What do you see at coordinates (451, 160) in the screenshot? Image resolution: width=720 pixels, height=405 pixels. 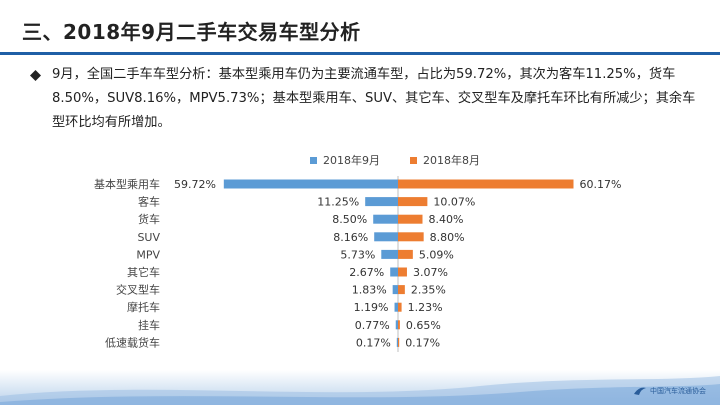 I see `legend-label-aug: 2018年8月` at bounding box center [451, 160].